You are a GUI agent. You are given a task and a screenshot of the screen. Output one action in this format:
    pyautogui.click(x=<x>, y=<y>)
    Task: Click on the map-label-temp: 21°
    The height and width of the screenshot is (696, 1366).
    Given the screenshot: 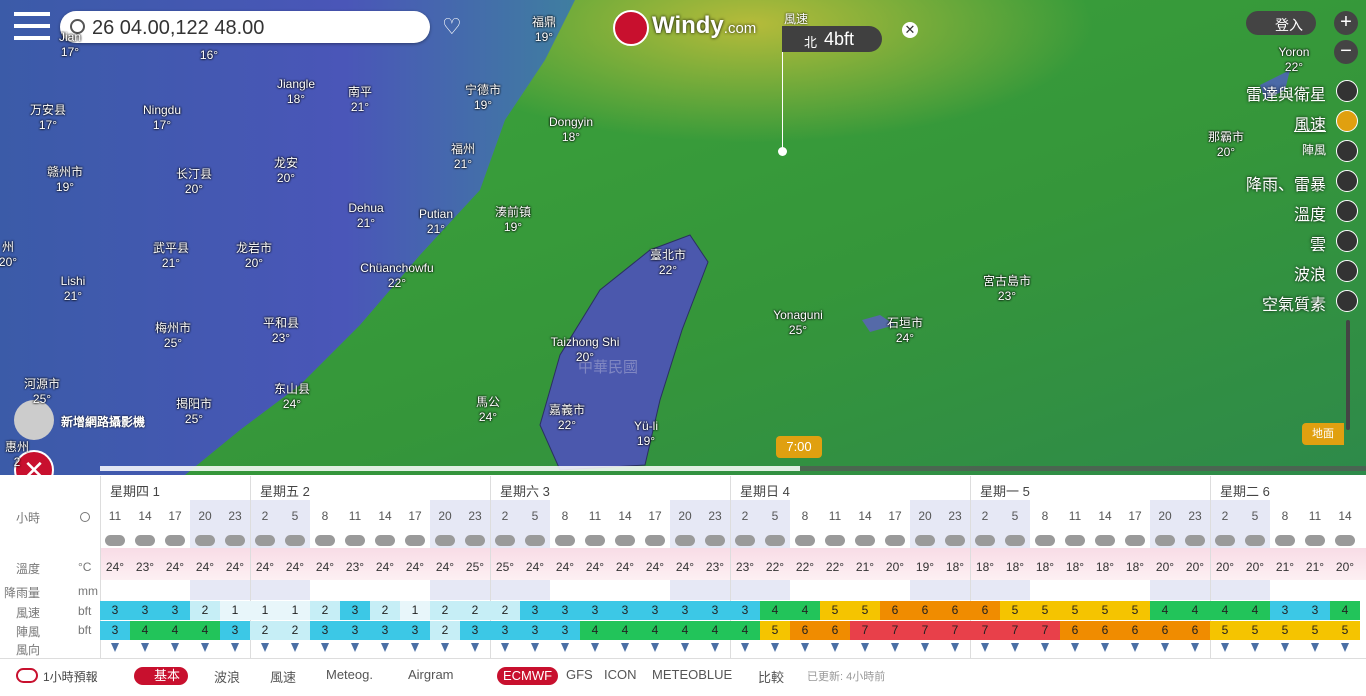 What is the action you would take?
    pyautogui.click(x=360, y=107)
    